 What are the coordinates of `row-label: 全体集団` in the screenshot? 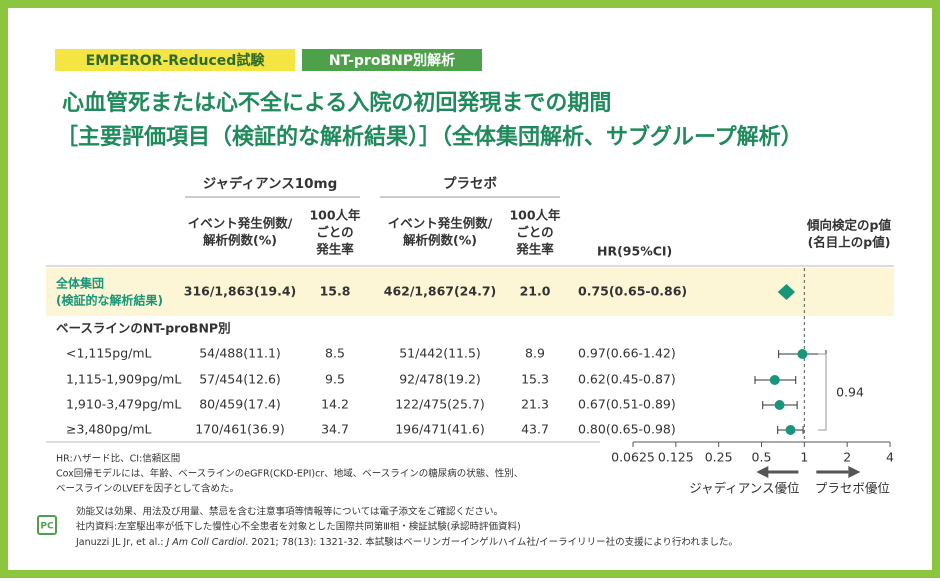 It's located at (79, 283).